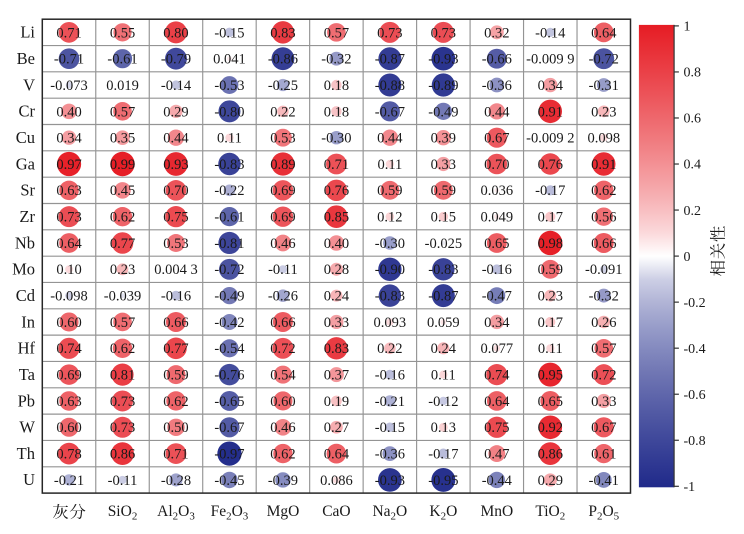 The height and width of the screenshot is (534, 744). What do you see at coordinates (29, 84) in the screenshot?
I see `svg-text: V` at bounding box center [29, 84].